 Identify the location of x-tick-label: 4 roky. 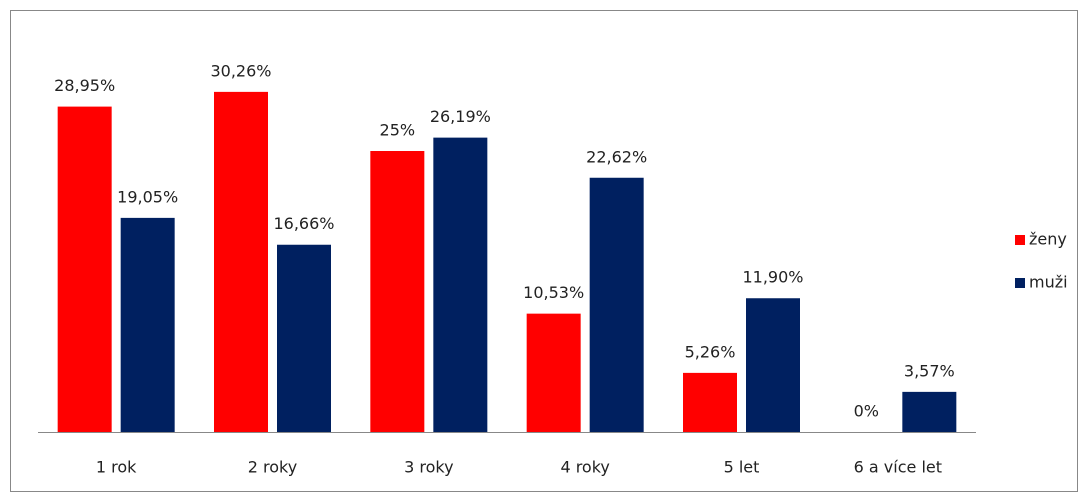
(584, 467).